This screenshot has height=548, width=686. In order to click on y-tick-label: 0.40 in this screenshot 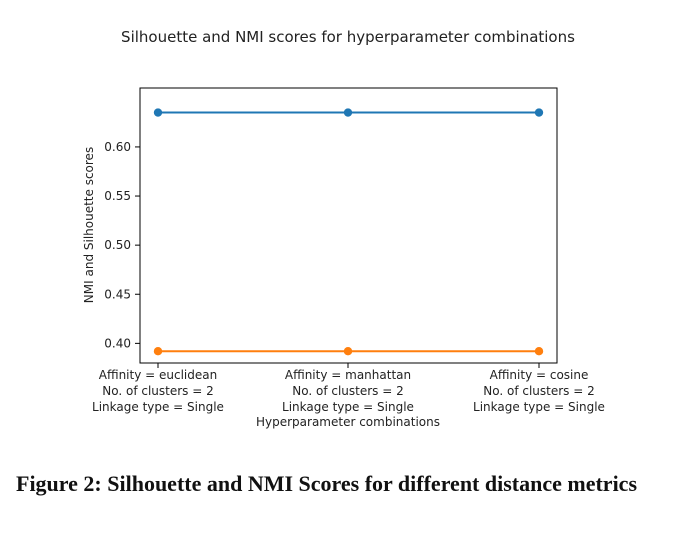, I will do `click(117, 343)`.